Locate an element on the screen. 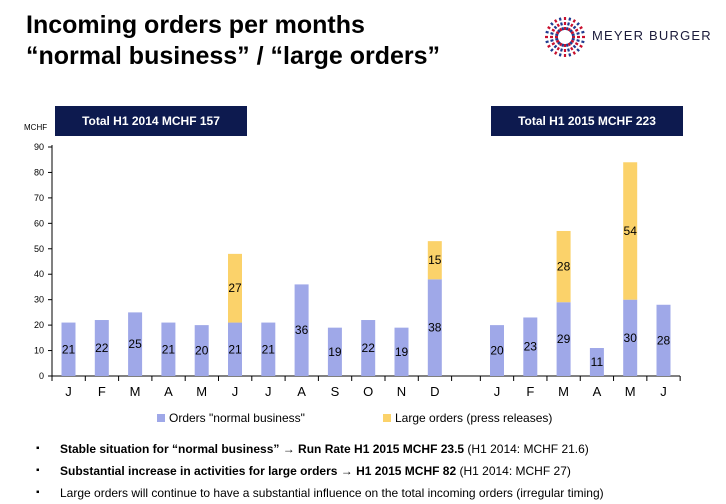 This screenshot has height=504, width=726. y-tick-label: 60 is located at coordinates (39, 223).